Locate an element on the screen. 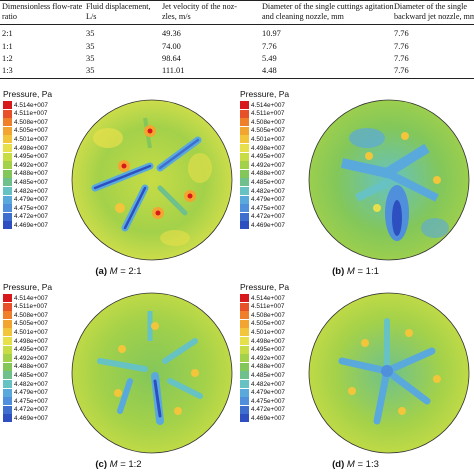  table-cell: 1:2 is located at coordinates (7, 58).